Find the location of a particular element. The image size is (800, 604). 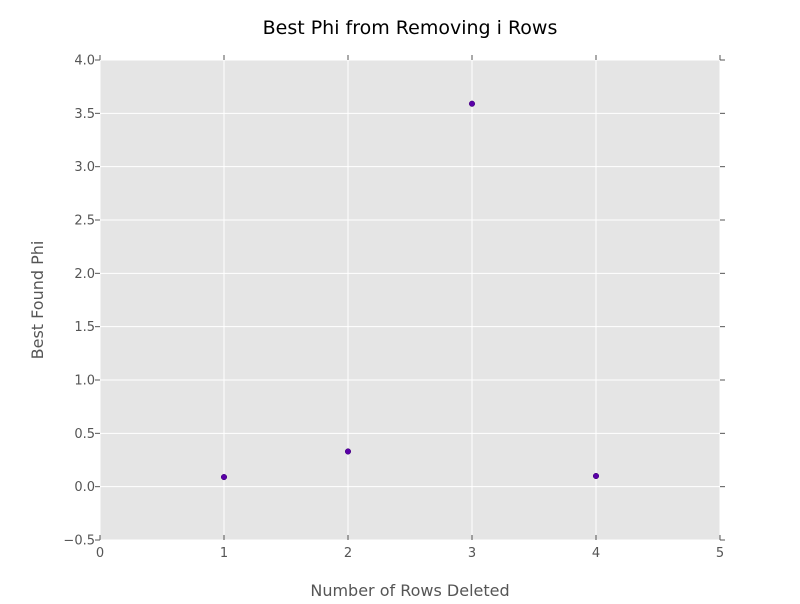

y-tick-label: 2.5 is located at coordinates (84, 221).